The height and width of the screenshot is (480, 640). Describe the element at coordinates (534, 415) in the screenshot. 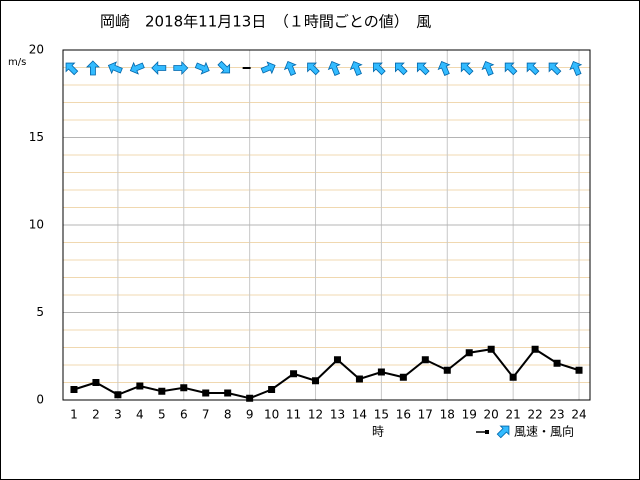

I see `x-tick-label: 22` at that location.